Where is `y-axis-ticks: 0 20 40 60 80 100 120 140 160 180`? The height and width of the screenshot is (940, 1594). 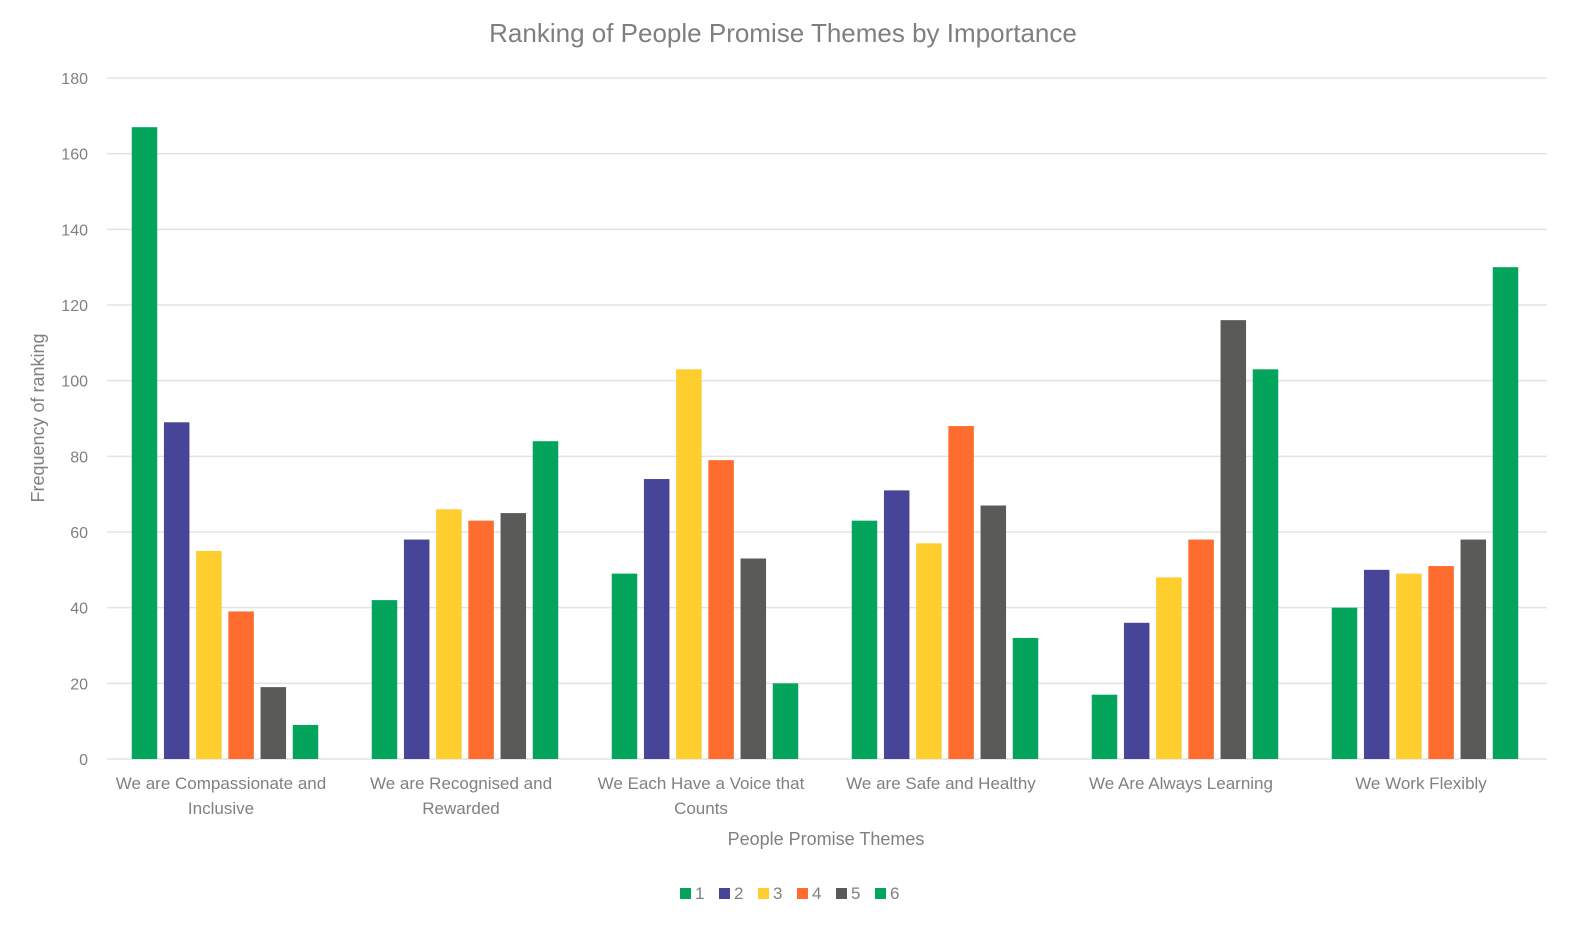
y-axis-ticks: 0 20 40 60 80 100 120 140 160 180 is located at coordinates (74, 420).